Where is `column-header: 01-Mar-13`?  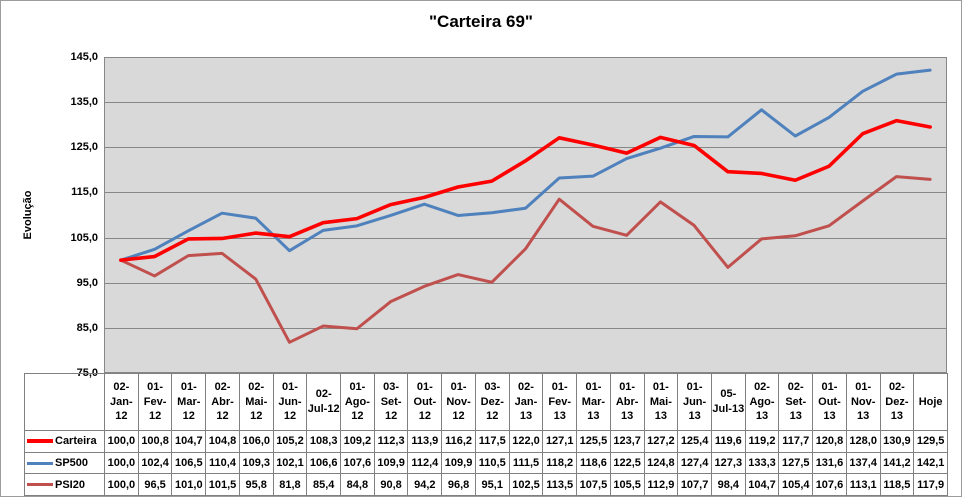 column-header: 01-Mar-13 is located at coordinates (593, 402).